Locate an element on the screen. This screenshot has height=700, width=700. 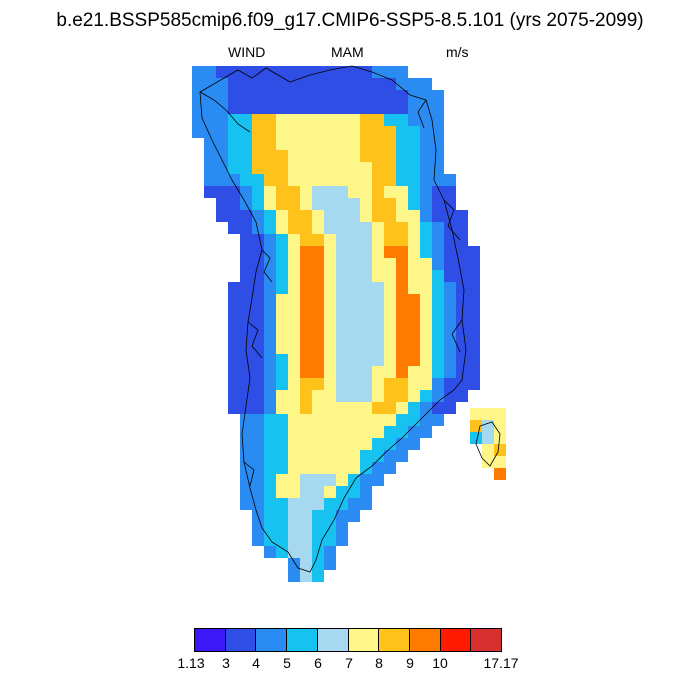
colorbar is located at coordinates (348, 640).